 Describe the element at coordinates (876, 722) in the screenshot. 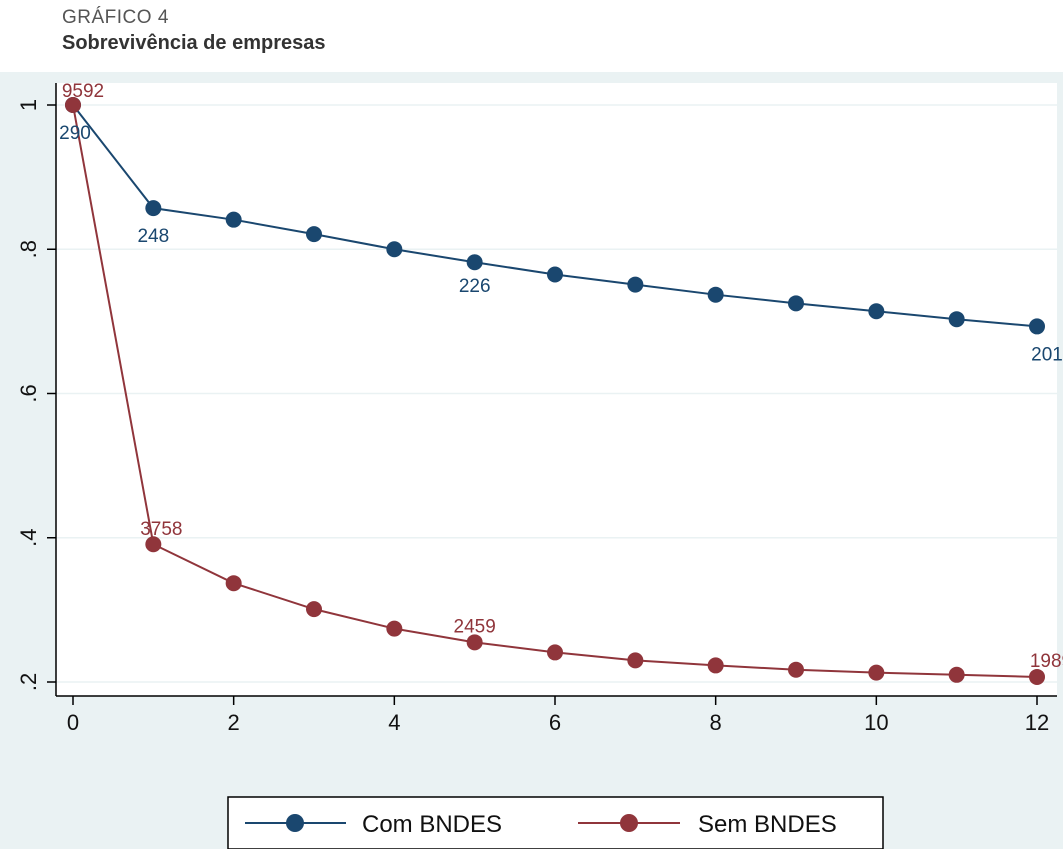

I see `x-tick-label: 10` at that location.